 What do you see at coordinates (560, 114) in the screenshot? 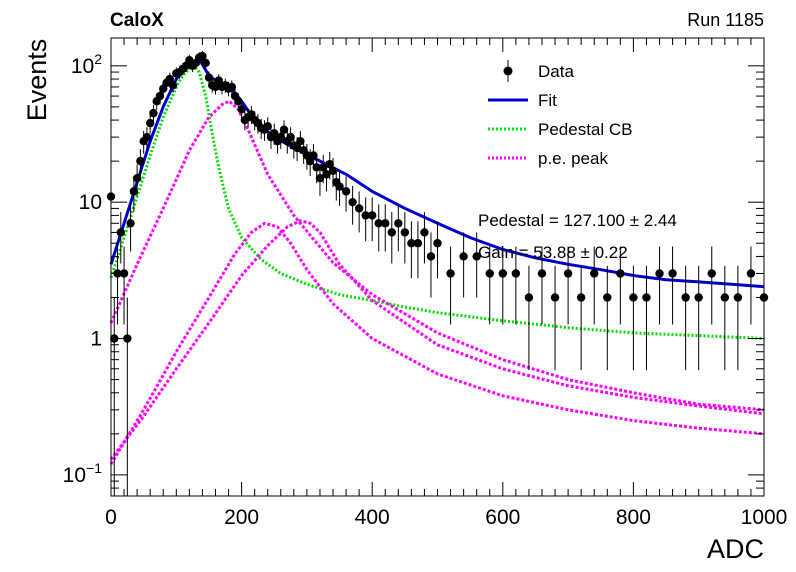
I see `legend: Data Fit Pedestal CB p.e. peak` at bounding box center [560, 114].